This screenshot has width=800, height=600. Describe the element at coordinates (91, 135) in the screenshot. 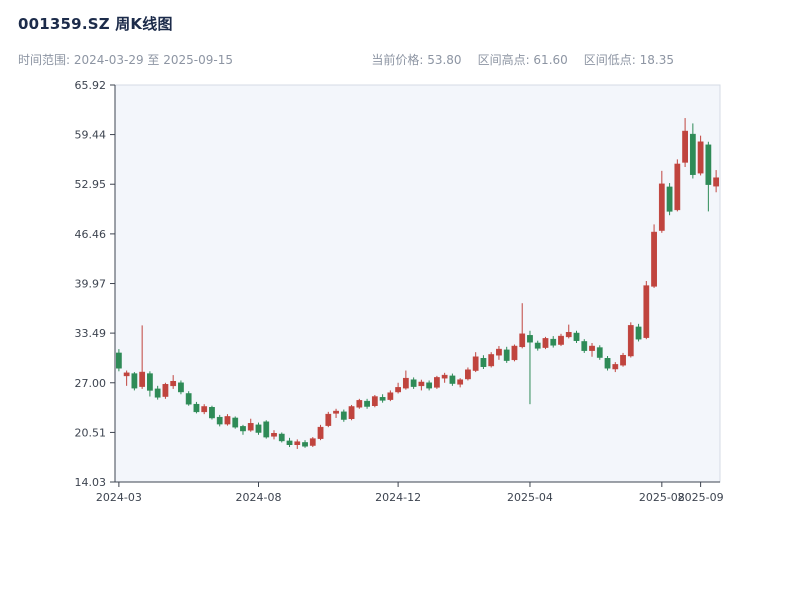

I see `y-tick-label: 59.44` at that location.